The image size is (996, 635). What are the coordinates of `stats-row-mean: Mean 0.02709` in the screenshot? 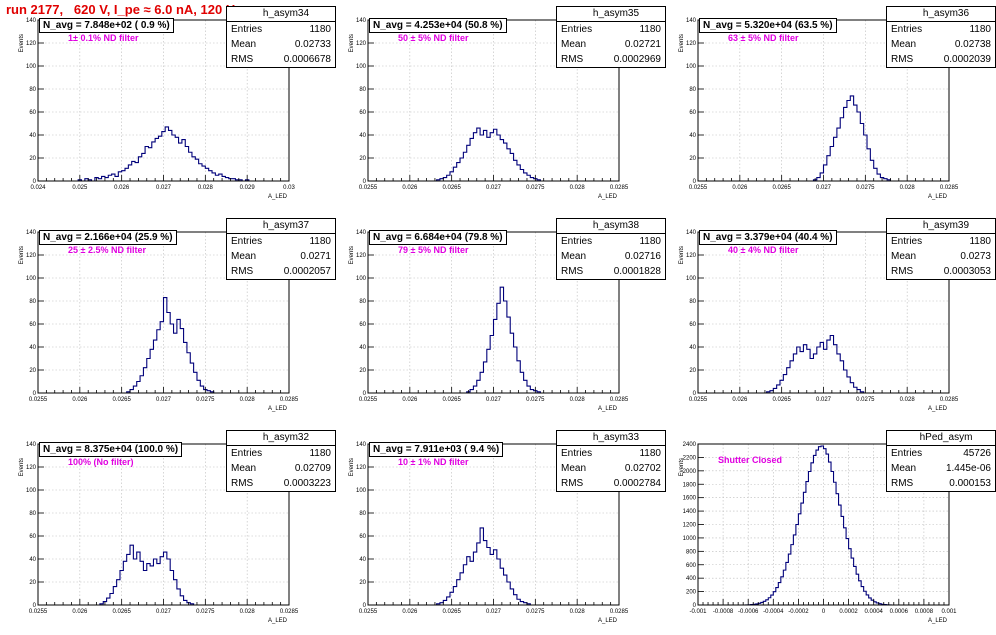 It's located at (281, 468).